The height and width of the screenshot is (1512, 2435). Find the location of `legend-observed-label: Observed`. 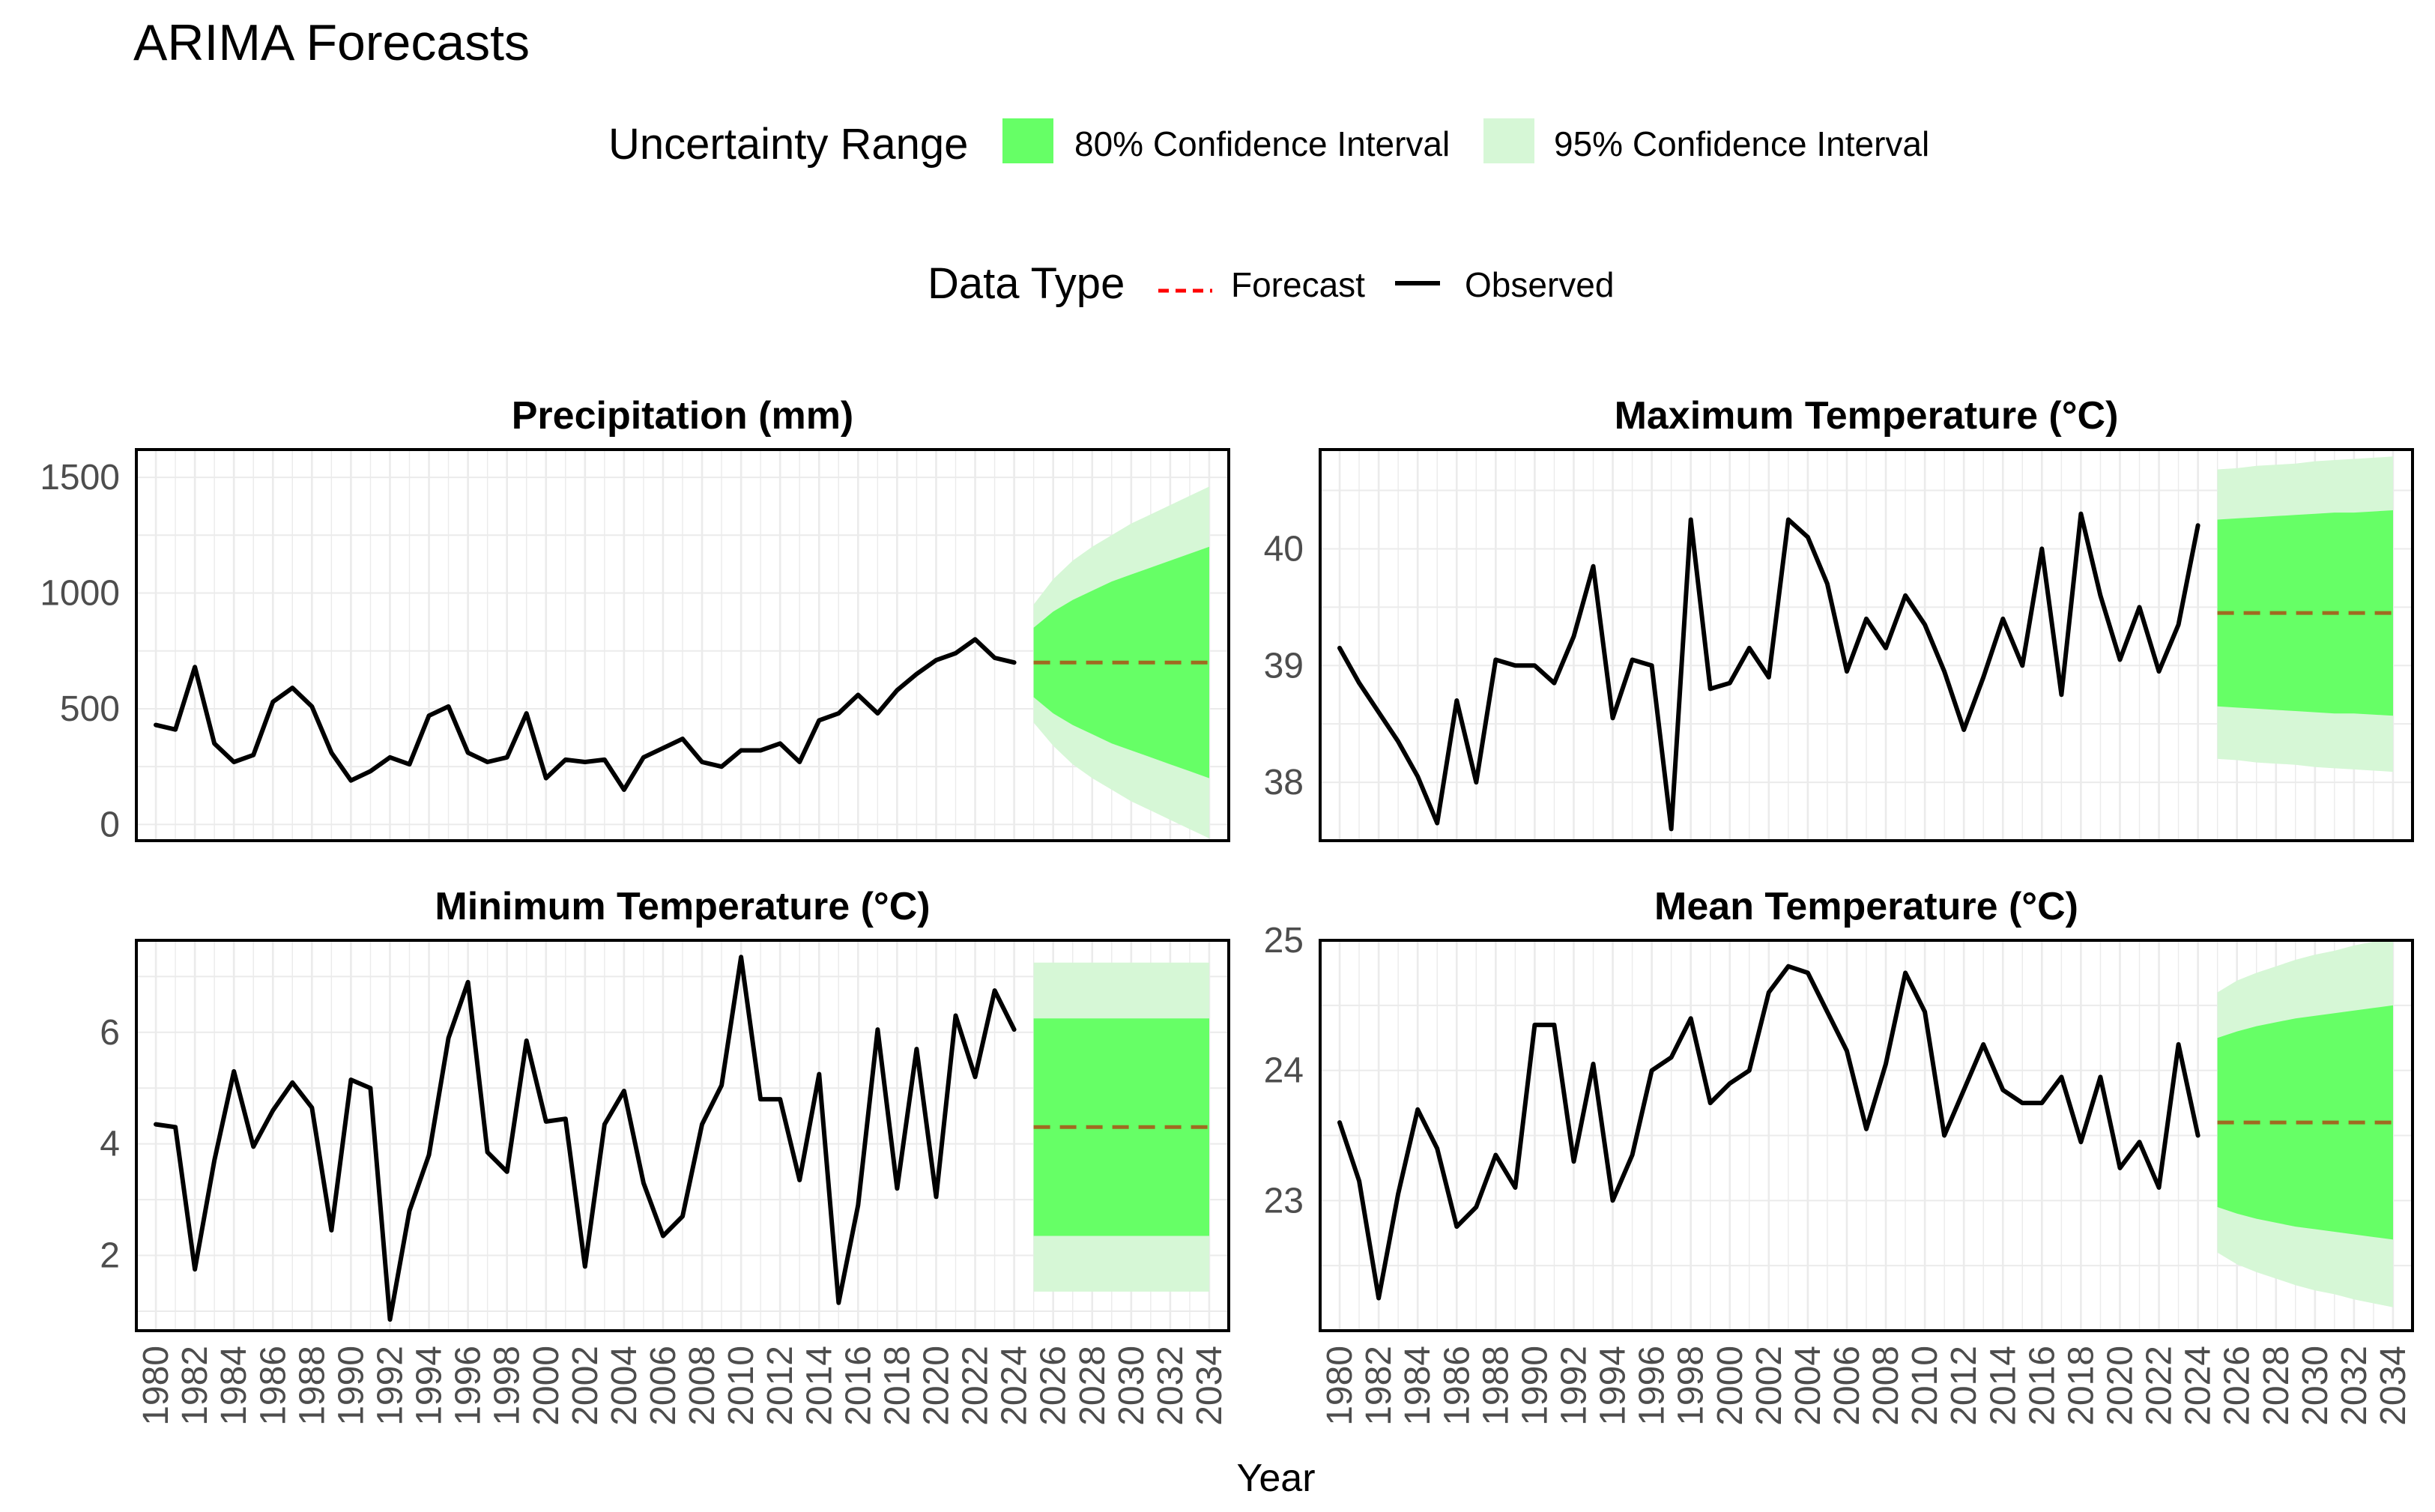

legend-observed-label: Observed is located at coordinates (1539, 284).